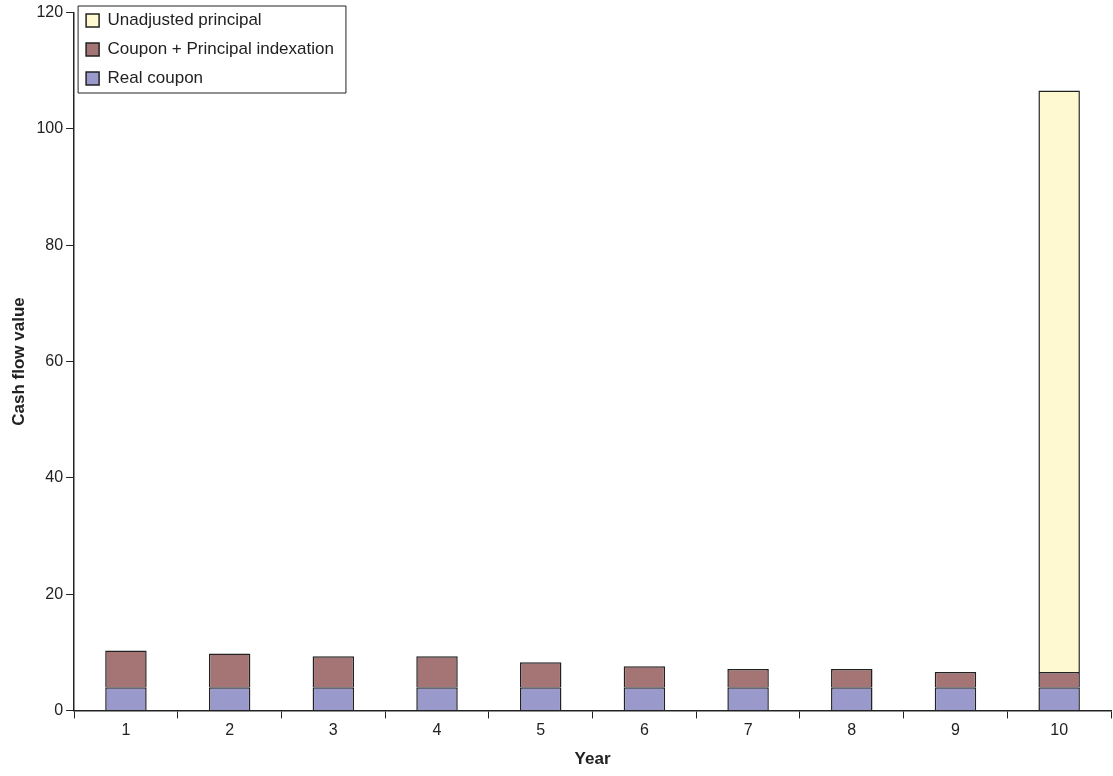  Describe the element at coordinates (126, 730) in the screenshot. I see `x-tick-label: 1` at that location.